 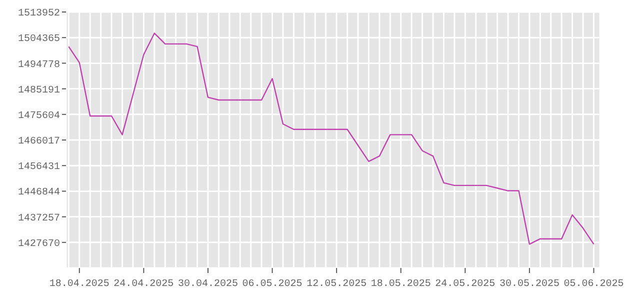 What do you see at coordinates (529, 284) in the screenshot?
I see `x-tick-label: 30.05.2025` at bounding box center [529, 284].